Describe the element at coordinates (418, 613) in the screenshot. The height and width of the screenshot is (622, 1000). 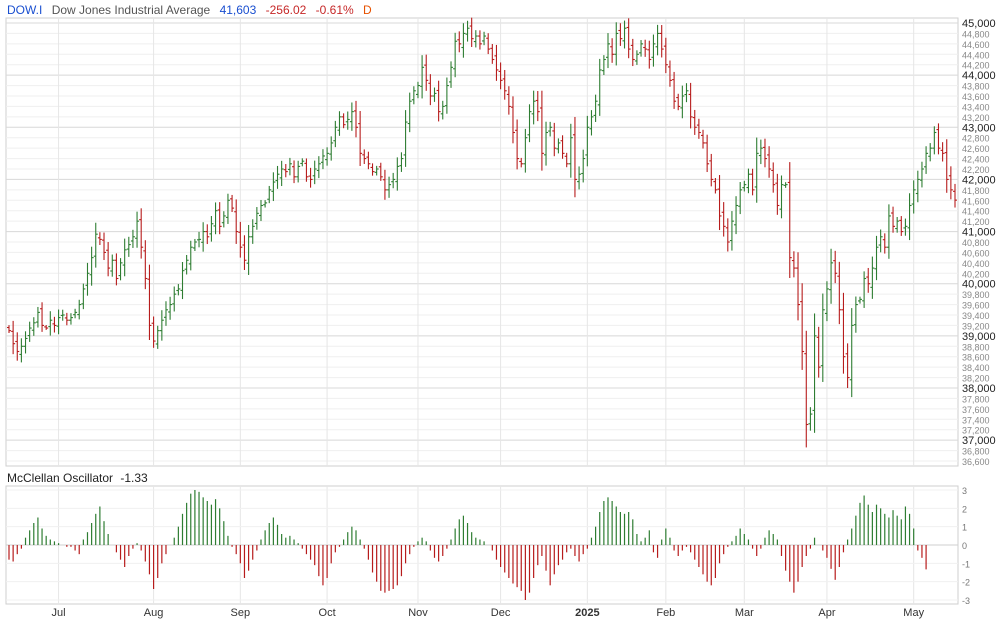
I see `x-tick-label: Nov` at that location.